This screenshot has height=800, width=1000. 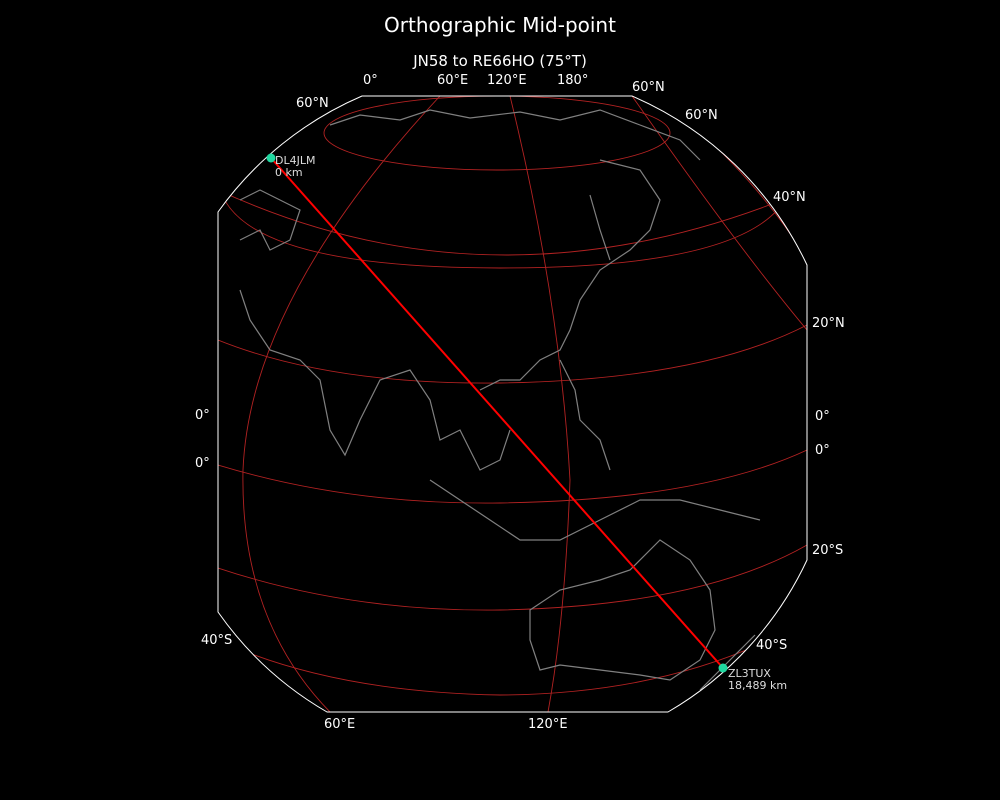 I want to click on lon-label: 0°, so click(x=370, y=80).